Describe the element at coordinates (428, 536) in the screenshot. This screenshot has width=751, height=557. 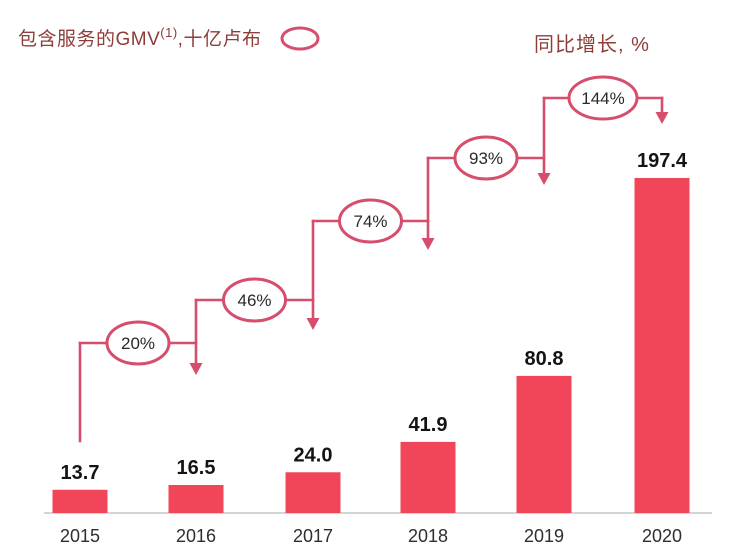
I see `year-label: 2018` at that location.